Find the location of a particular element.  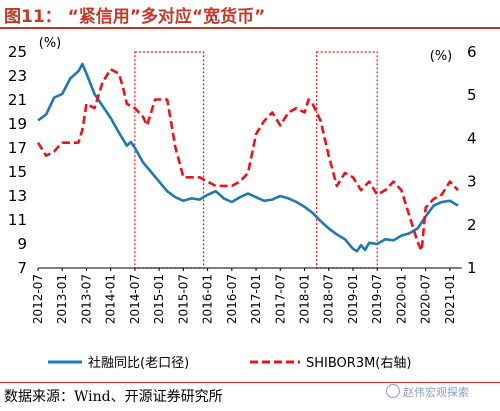

x-tick-label: 2015-07 is located at coordinates (183, 299).